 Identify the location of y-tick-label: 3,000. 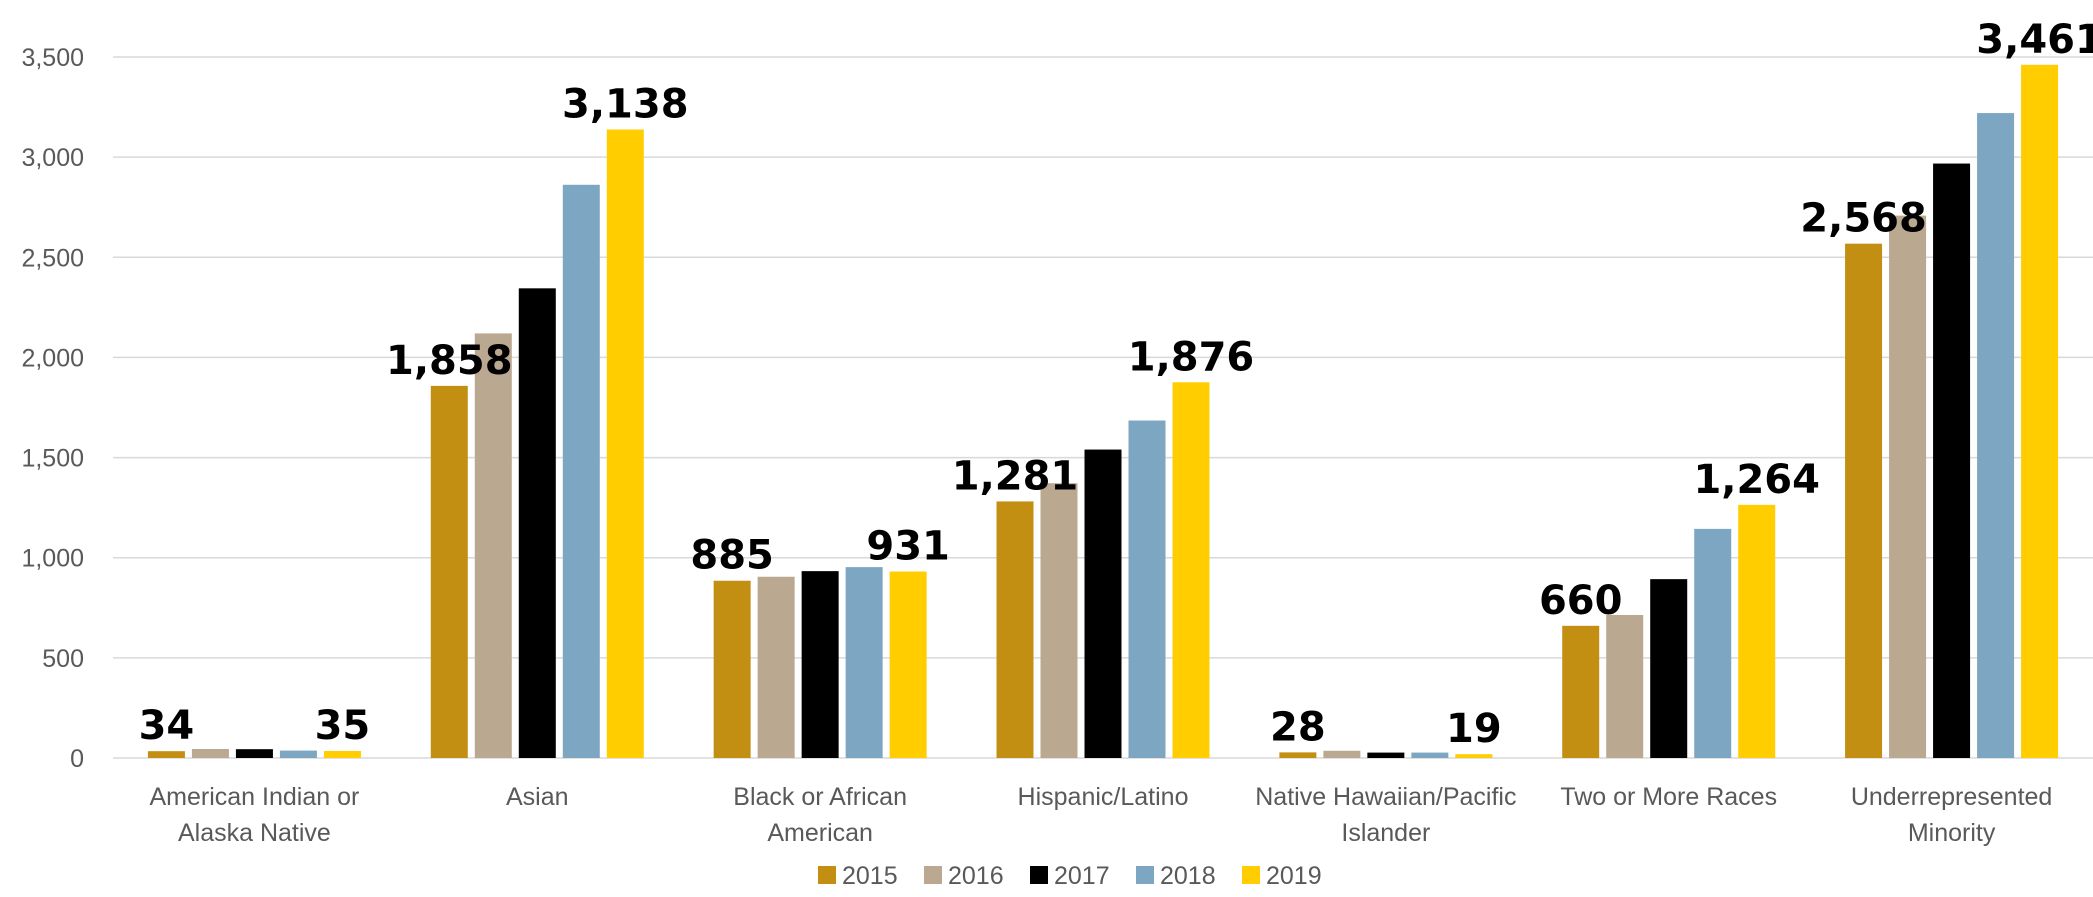
(52, 158).